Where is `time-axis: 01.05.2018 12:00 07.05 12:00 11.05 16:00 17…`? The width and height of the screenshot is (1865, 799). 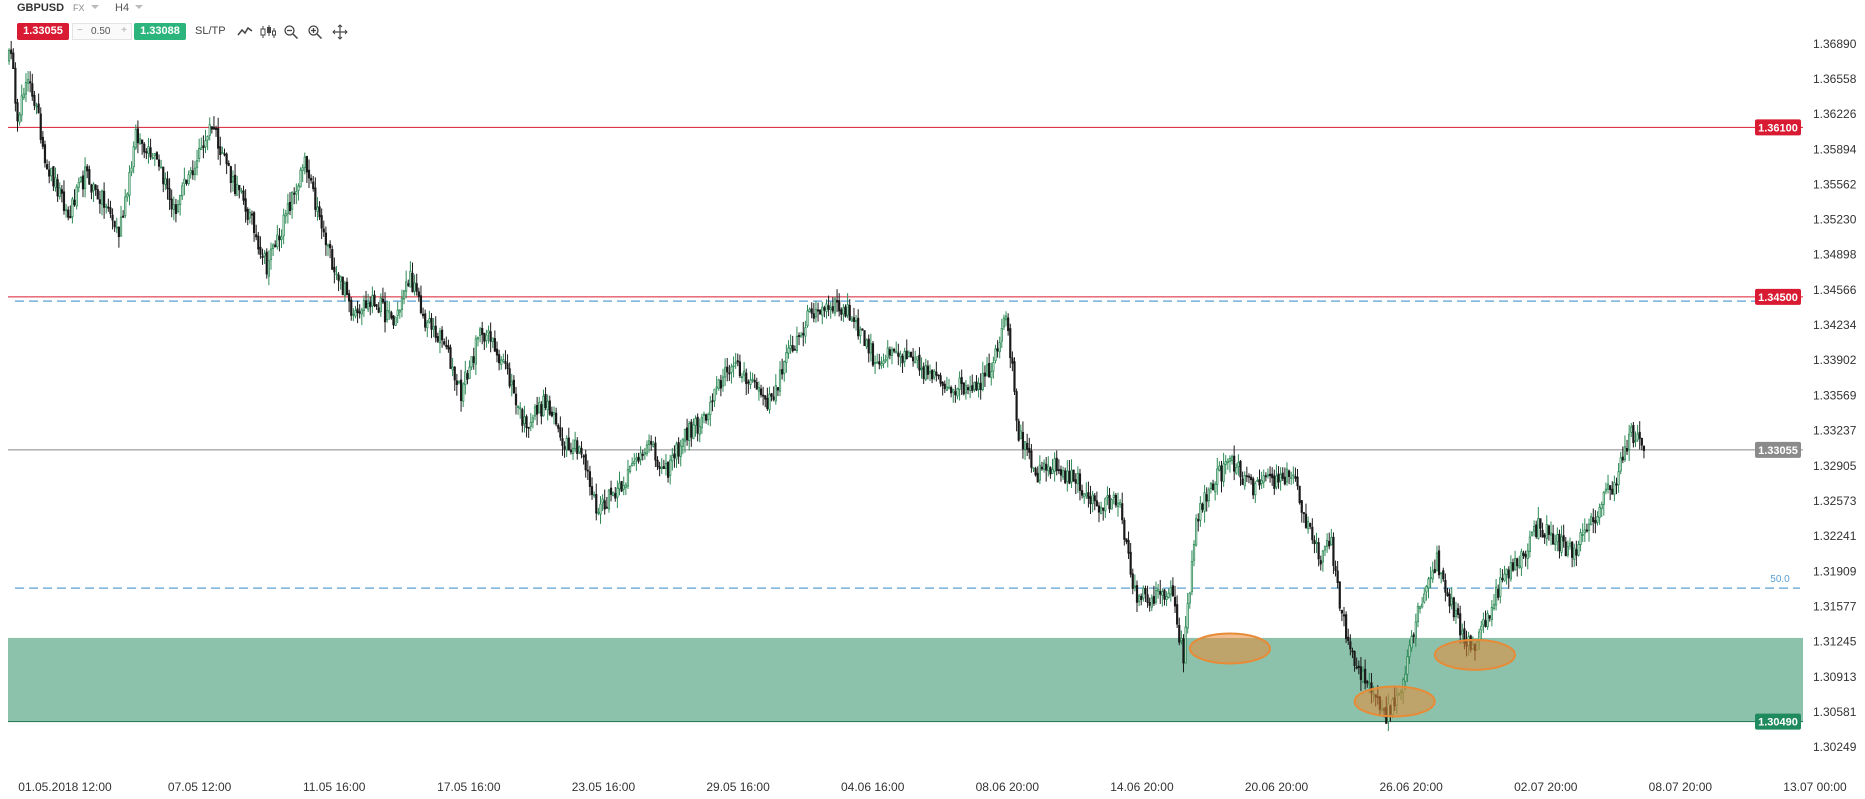
time-axis: 01.05.2018 12:00 07.05 12:00 11.05 16:00 17… is located at coordinates (932, 787).